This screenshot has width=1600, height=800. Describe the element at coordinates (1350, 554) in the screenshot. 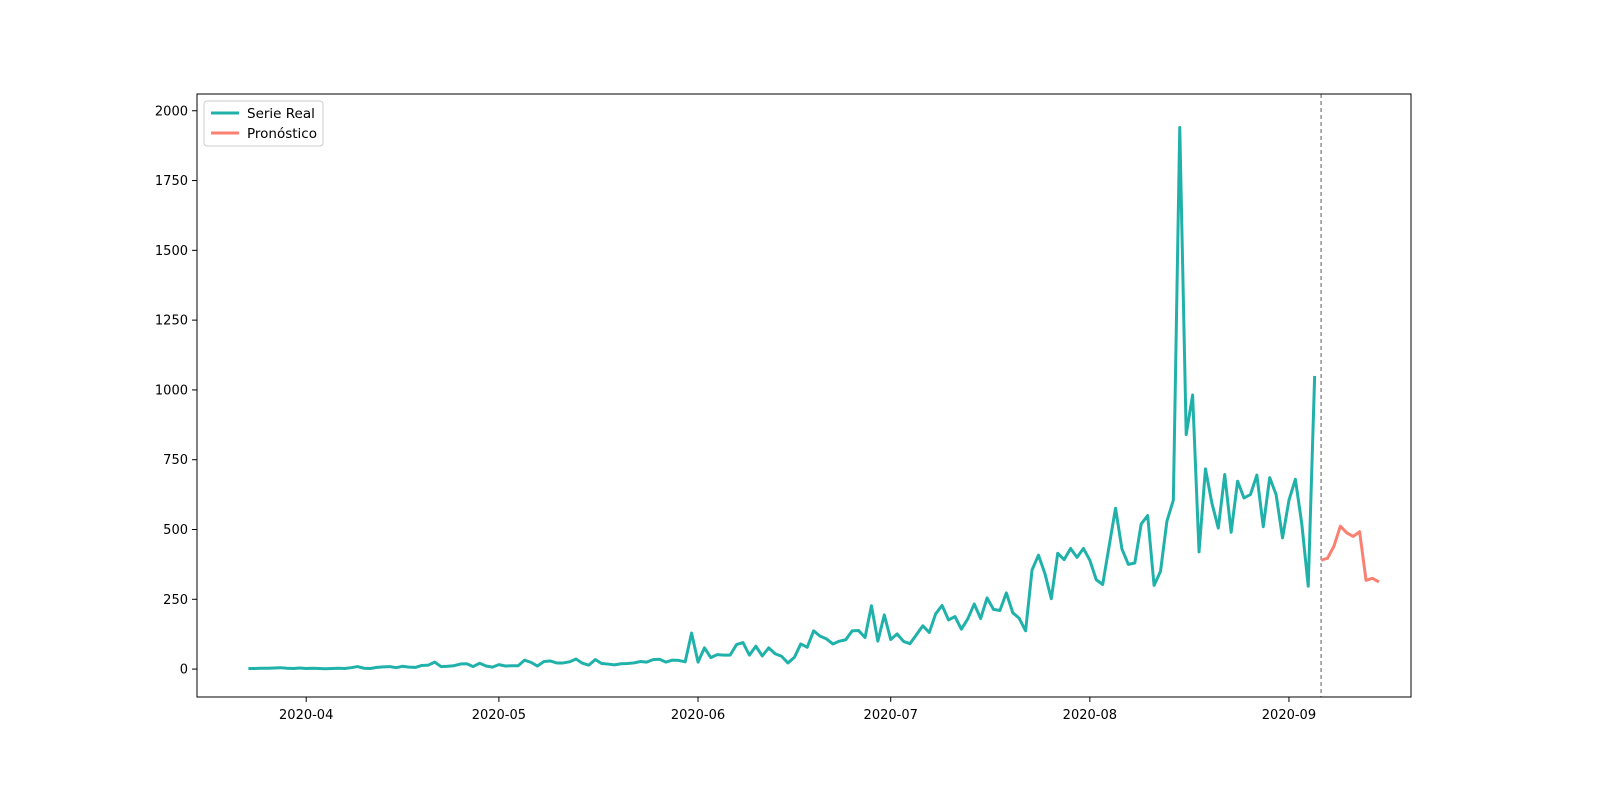

I see `series-line-forecast` at that location.